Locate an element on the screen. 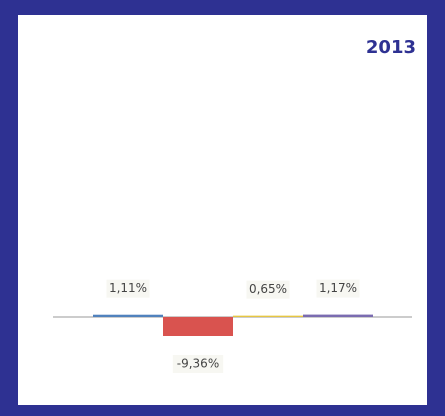 The image size is (445, 416). value-label: 0,65% is located at coordinates (268, 289).